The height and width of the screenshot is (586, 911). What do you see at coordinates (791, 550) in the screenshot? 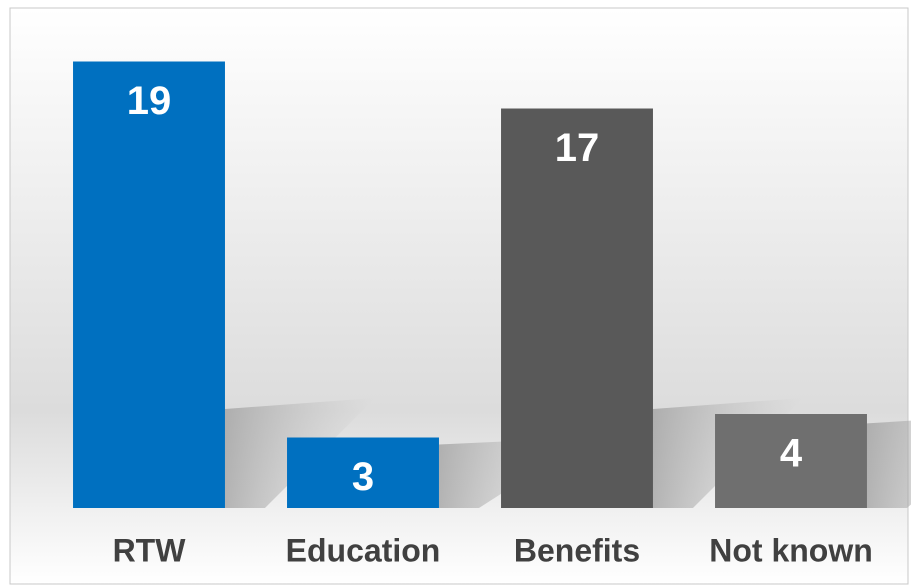
I see `x-tick-label: Not known` at bounding box center [791, 550].